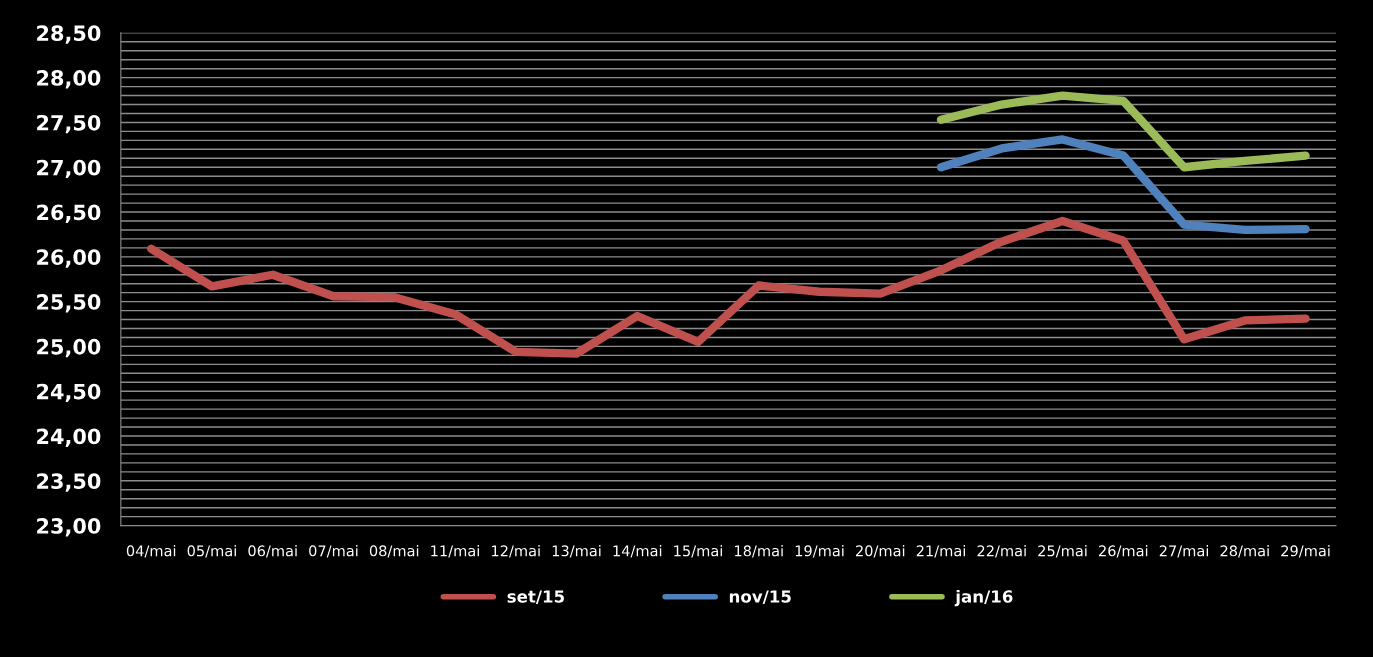  I want to click on y-tick-label: 27,00, so click(69, 169).